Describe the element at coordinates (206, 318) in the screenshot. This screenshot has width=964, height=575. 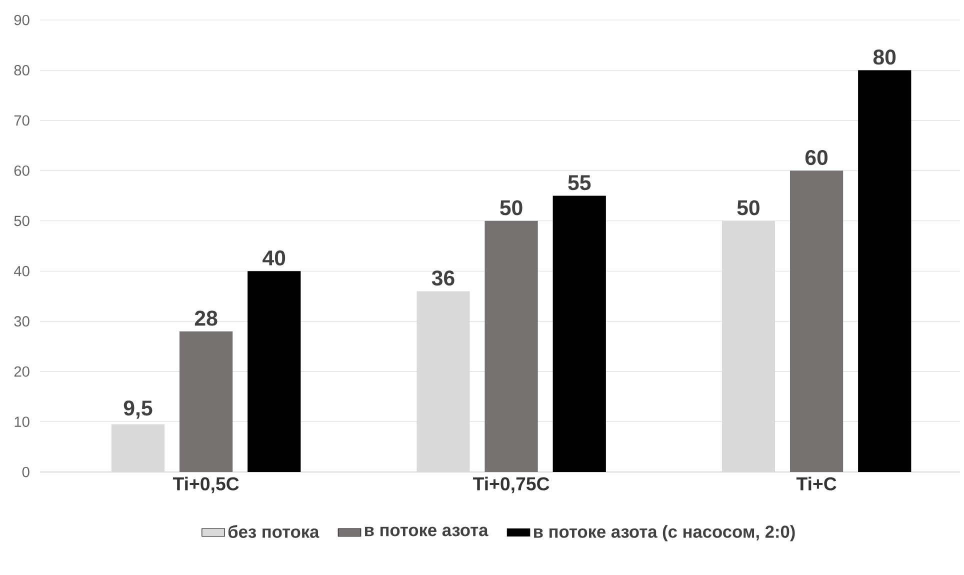
I see `data-label: 28` at that location.